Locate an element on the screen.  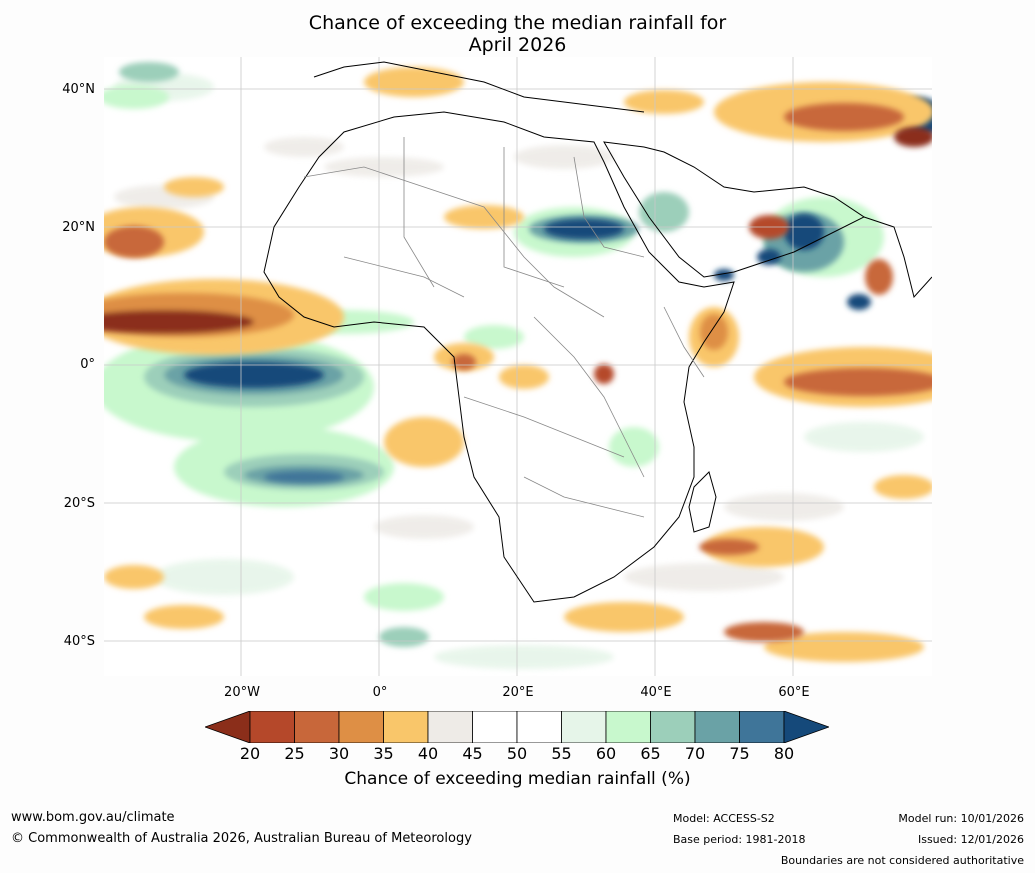
lon-label-20e: 20°E is located at coordinates (518, 692).